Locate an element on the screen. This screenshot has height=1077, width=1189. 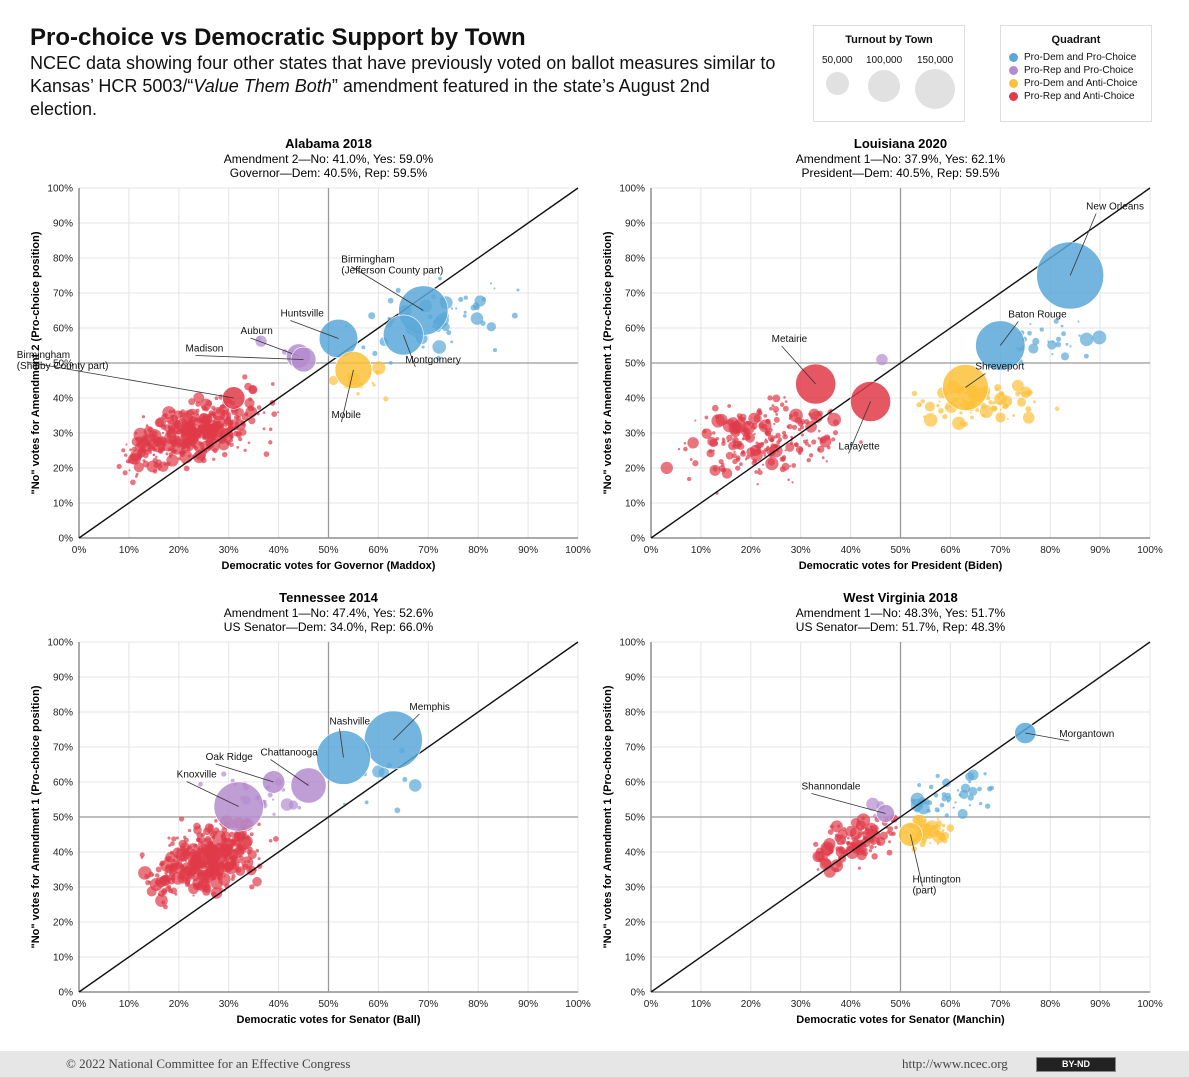
x-tick-label: 90% is located at coordinates (1100, 1004).